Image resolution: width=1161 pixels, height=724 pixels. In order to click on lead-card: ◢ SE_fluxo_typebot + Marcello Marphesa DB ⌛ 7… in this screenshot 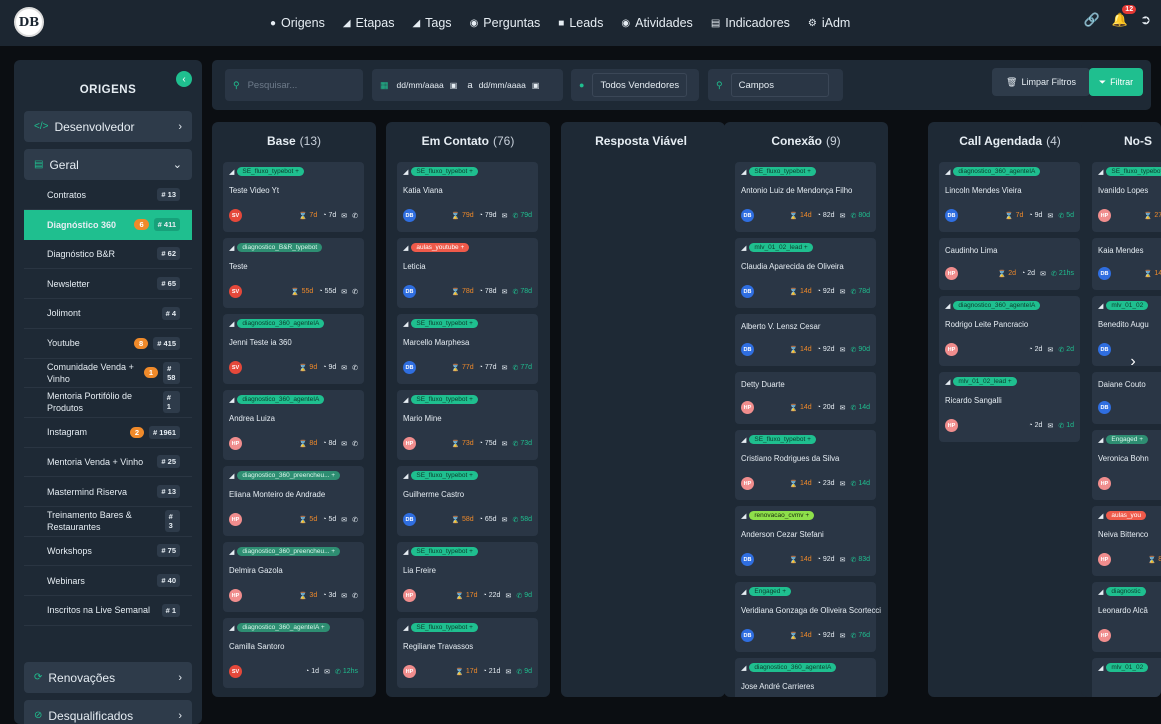, I will do `click(467, 349)`.